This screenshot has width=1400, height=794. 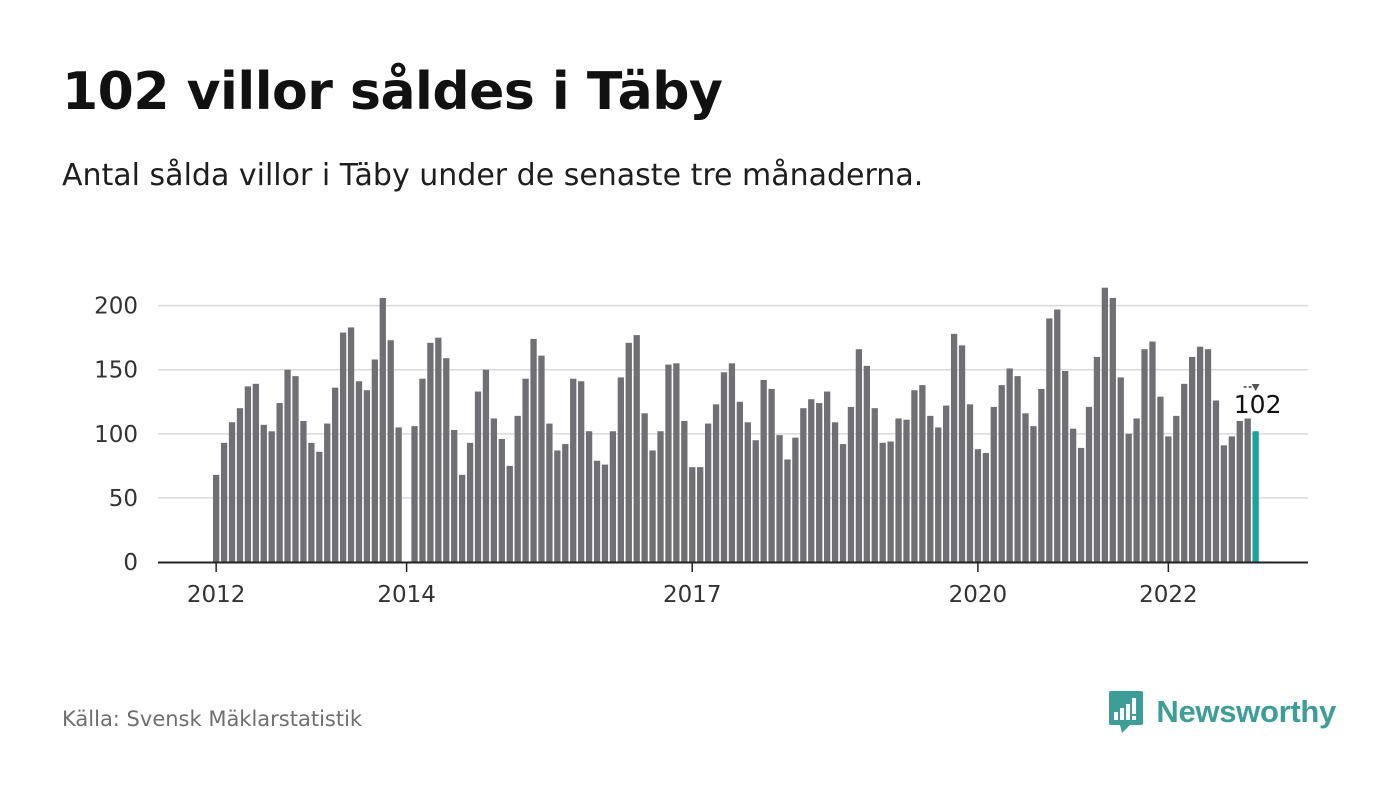 What do you see at coordinates (692, 585) in the screenshot?
I see `x-axis-ticks: 2012 2014 2017 2020 2022` at bounding box center [692, 585].